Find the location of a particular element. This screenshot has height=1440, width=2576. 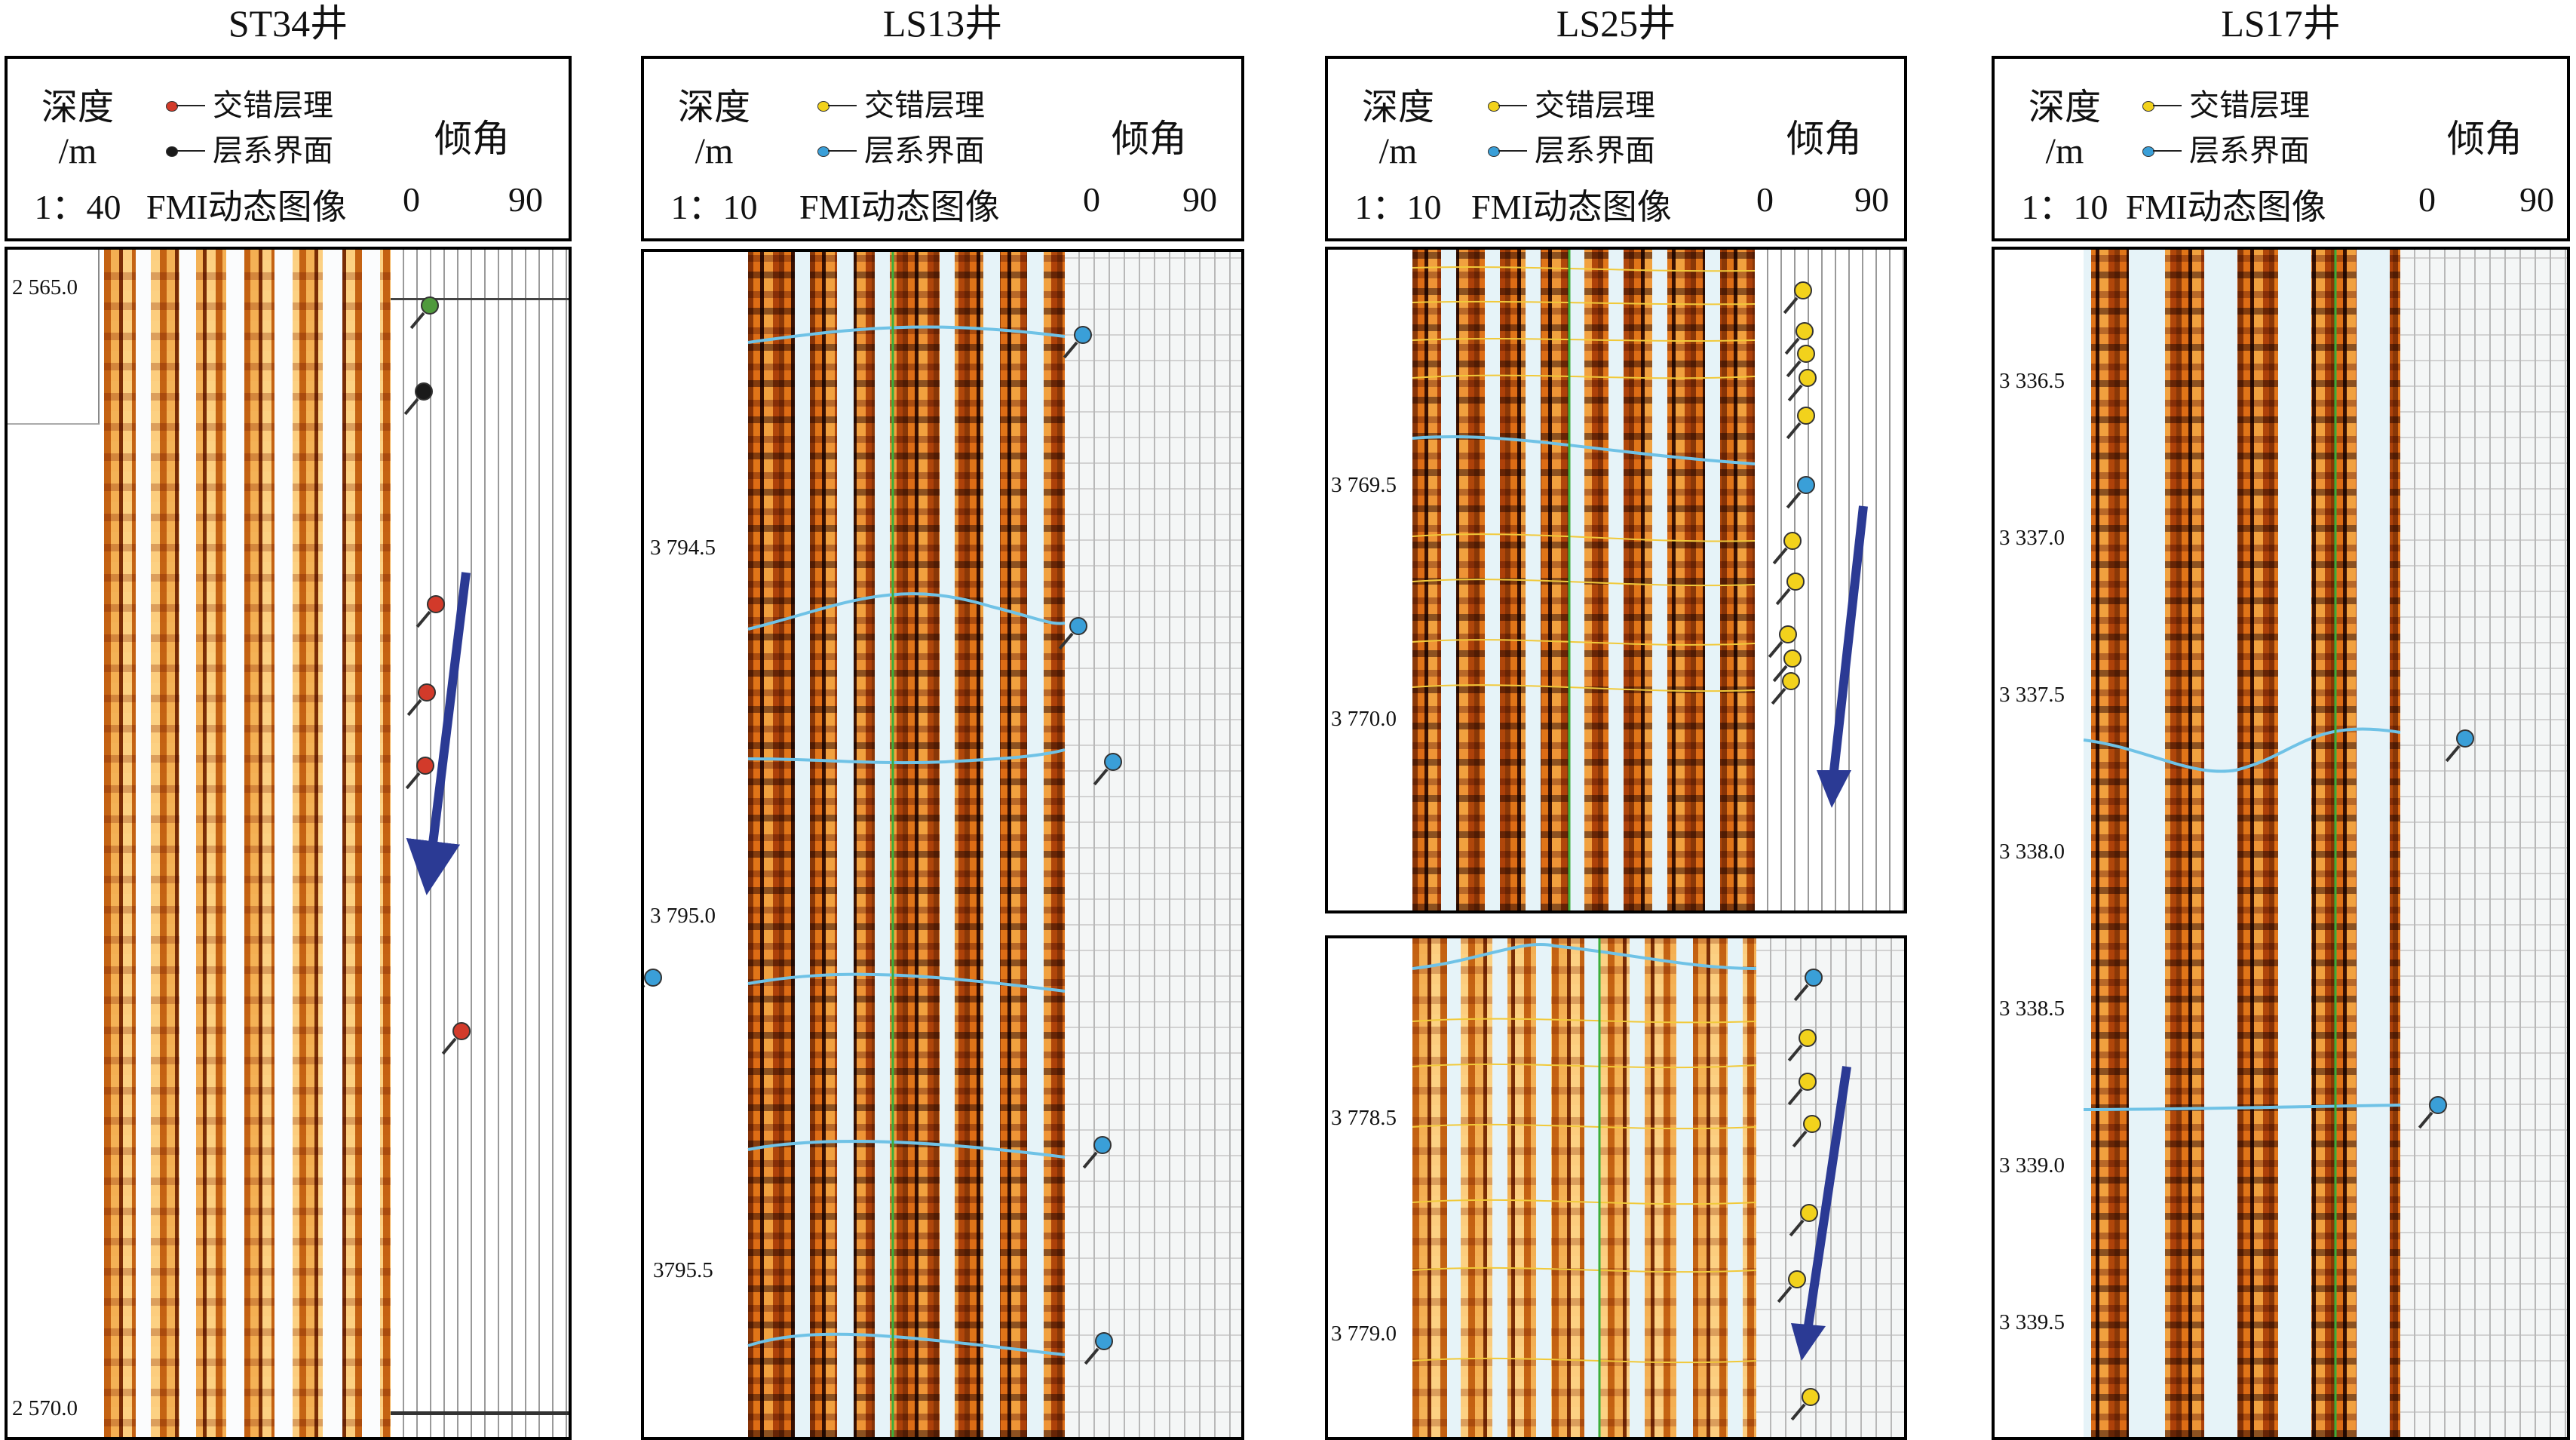

depth-track is located at coordinates (54, 337).